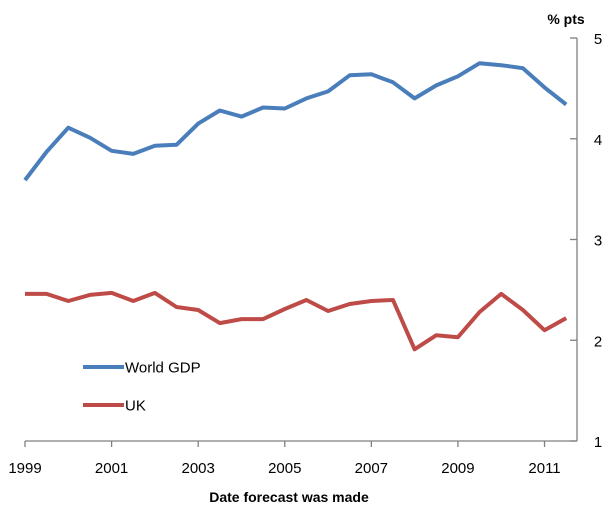 The image size is (607, 506). Describe the element at coordinates (598, 241) in the screenshot. I see `y-tick-label: 3` at that location.